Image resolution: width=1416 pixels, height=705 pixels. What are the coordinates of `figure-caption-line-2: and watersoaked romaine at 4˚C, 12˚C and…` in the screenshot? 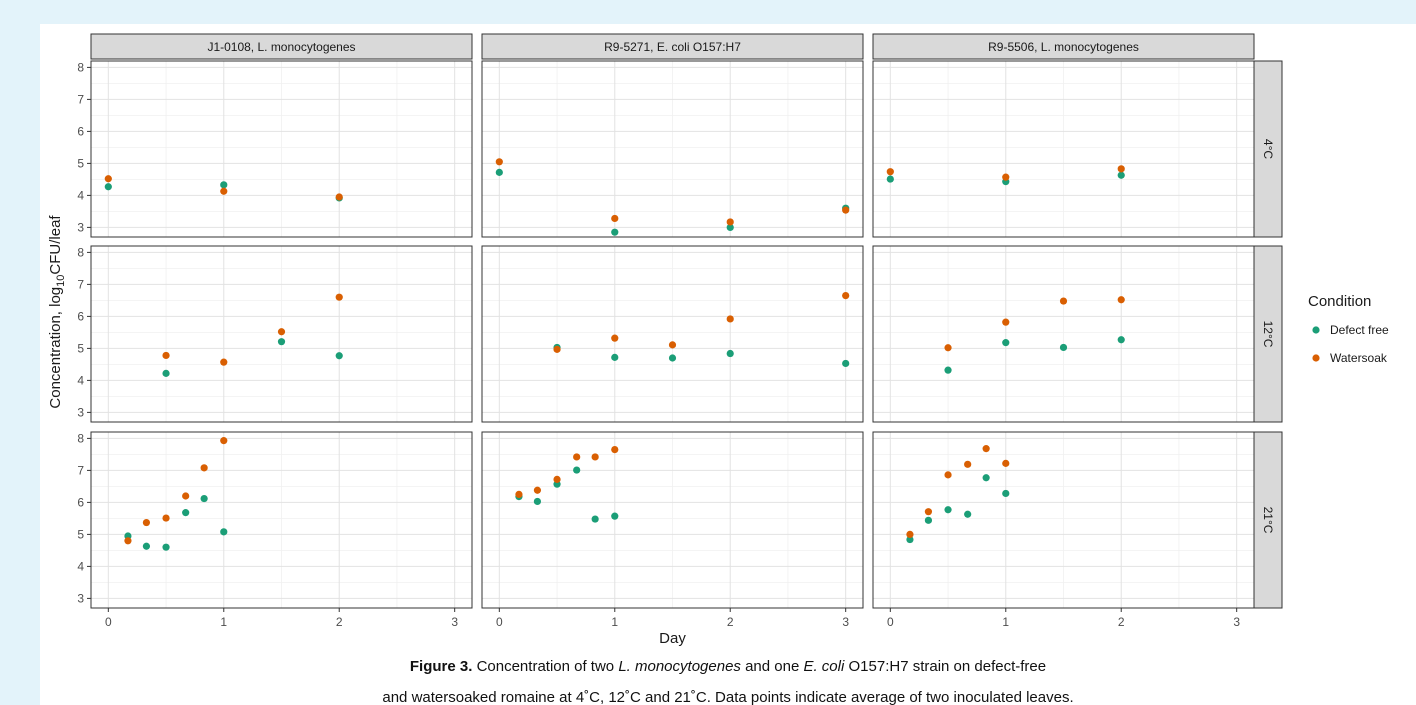 It's located at (728, 697).